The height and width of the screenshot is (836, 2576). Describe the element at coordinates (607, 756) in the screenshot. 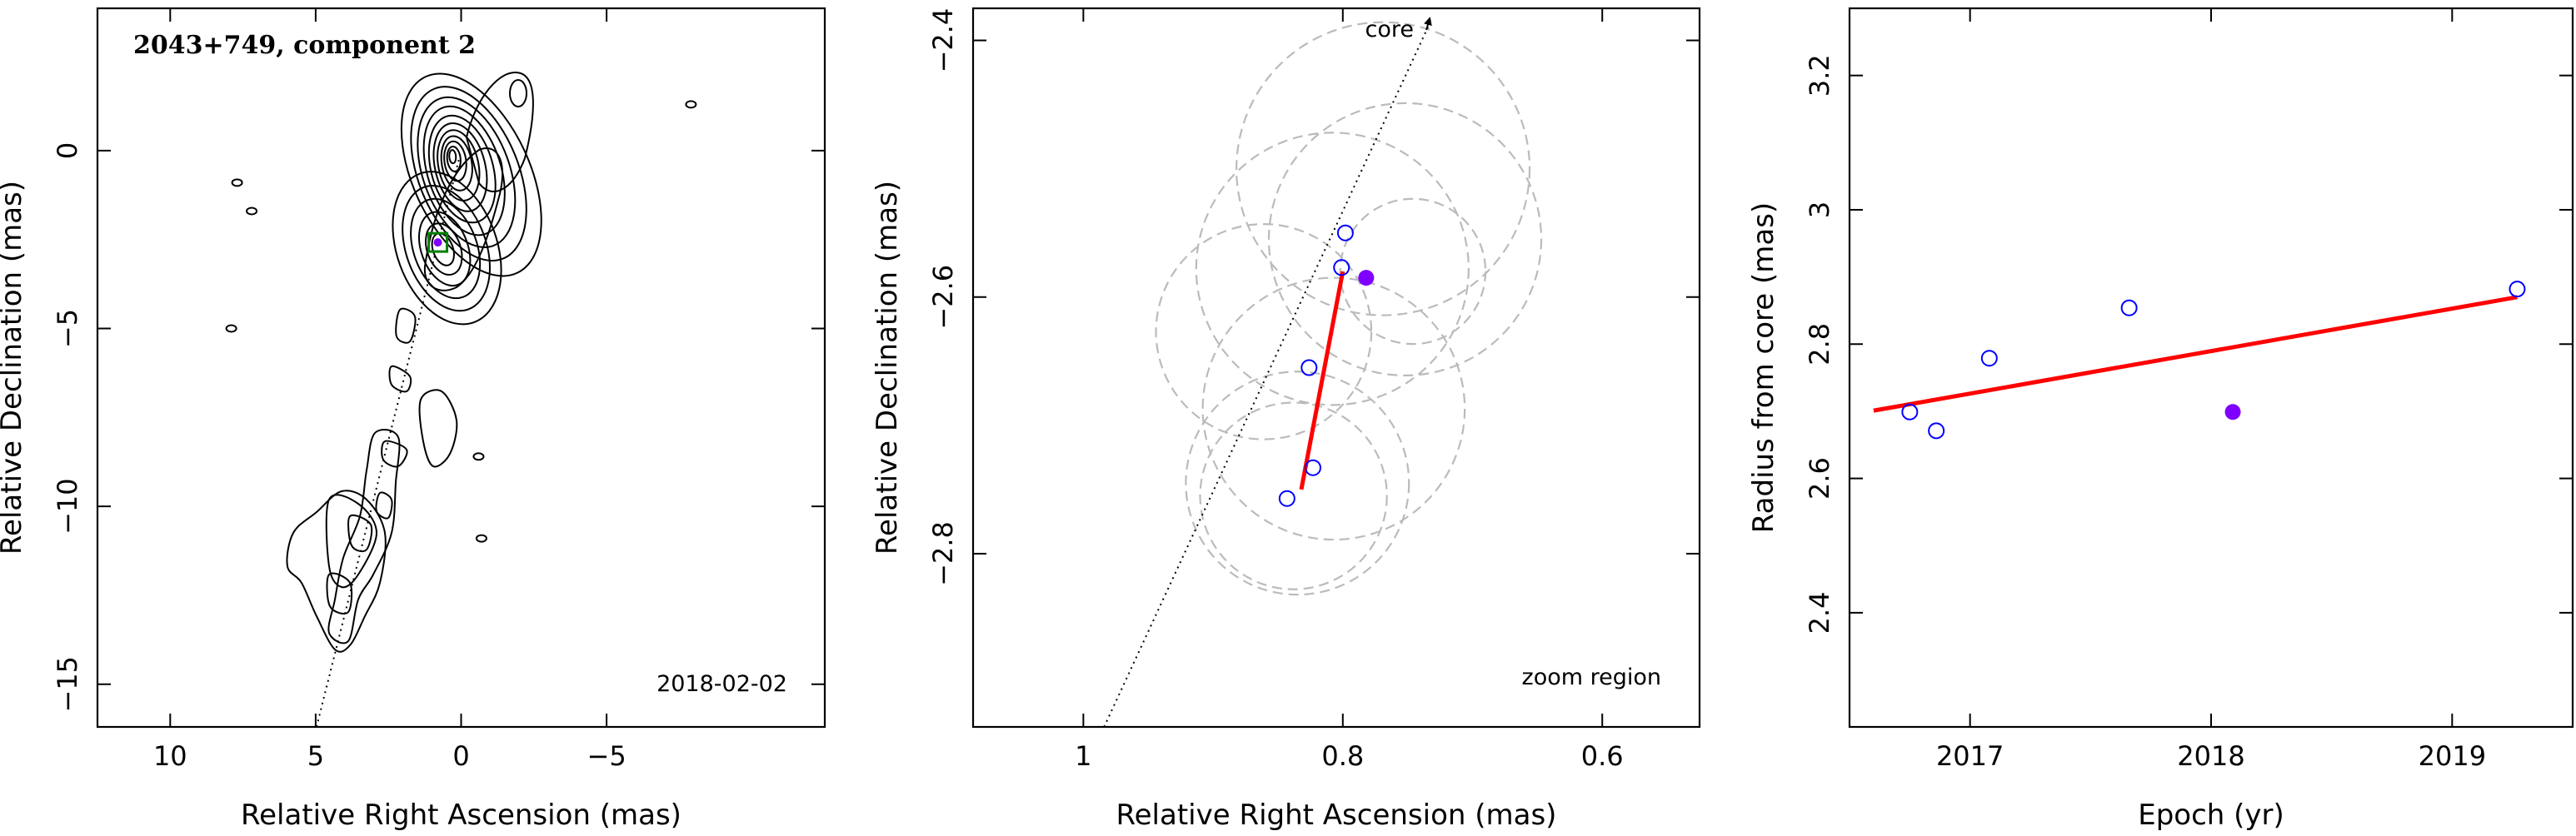

I see `x-tick-label: −5` at that location.